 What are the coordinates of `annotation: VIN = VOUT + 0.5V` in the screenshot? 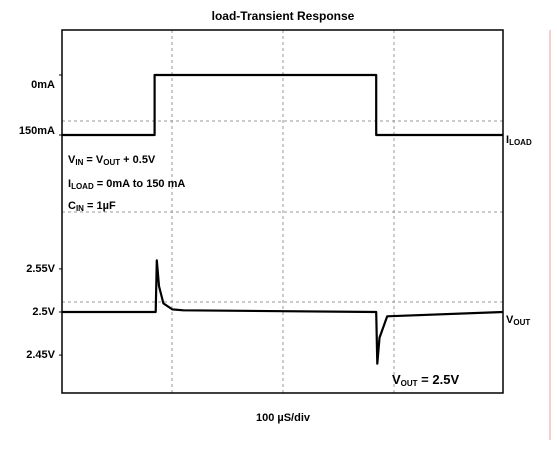 It's located at (112, 160).